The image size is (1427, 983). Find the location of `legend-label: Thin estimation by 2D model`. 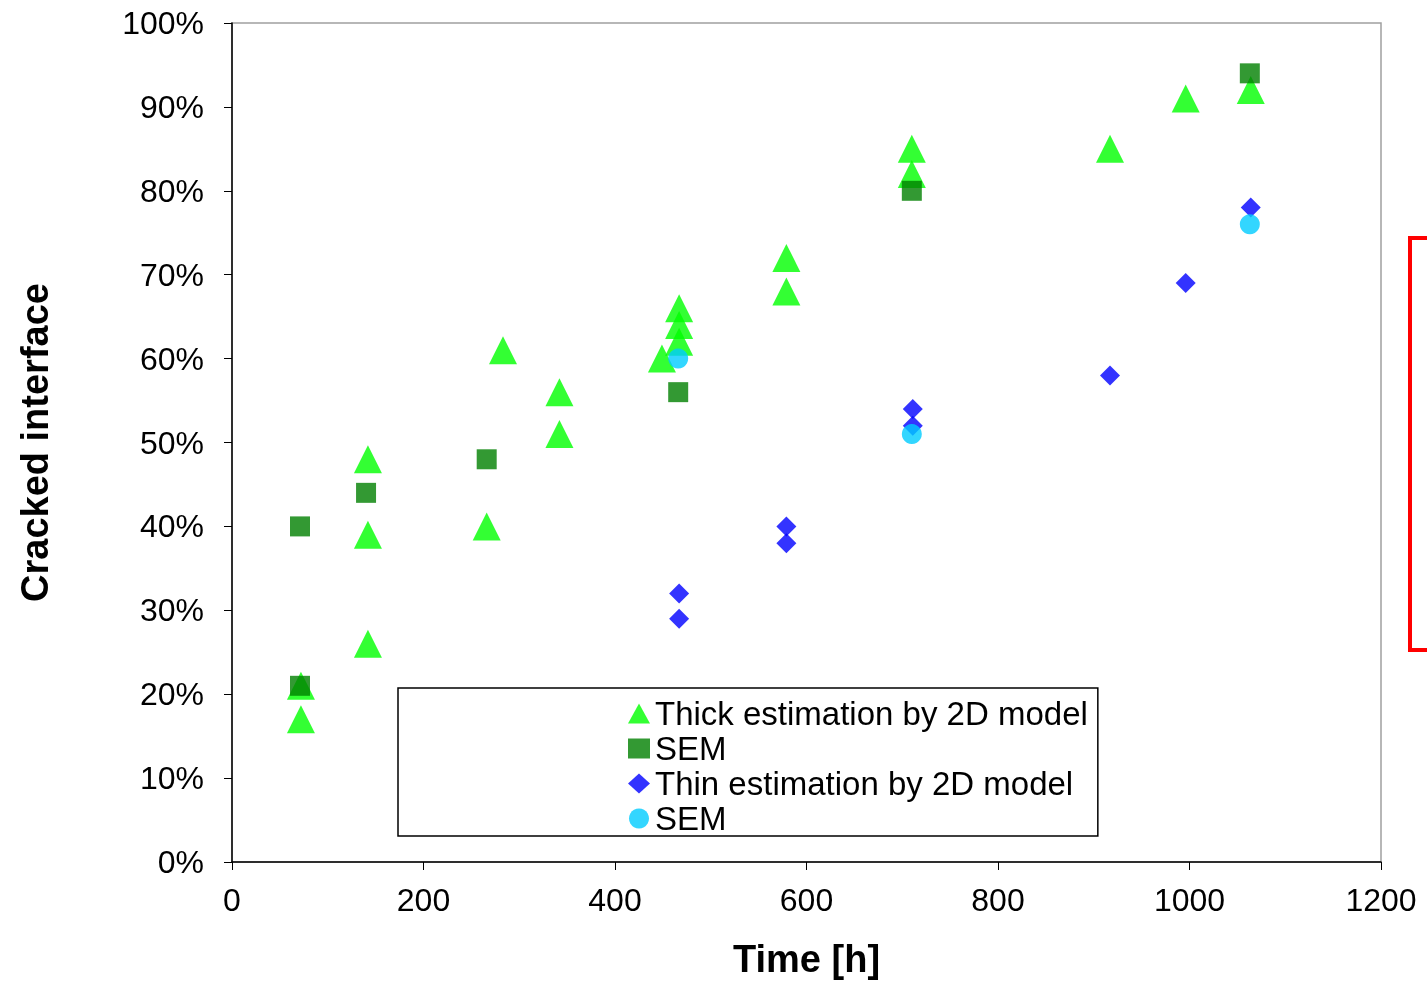

legend-label: Thin estimation by 2D model is located at coordinates (864, 783).